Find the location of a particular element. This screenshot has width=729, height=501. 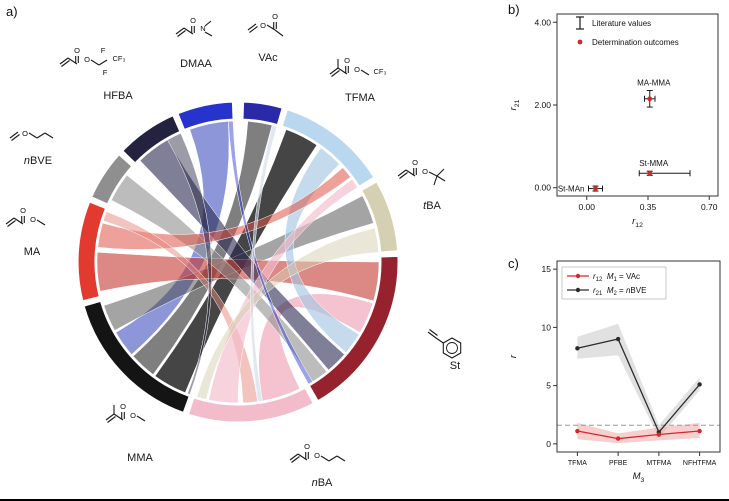

monomer-label-nbve: nBVE is located at coordinates (38, 161).